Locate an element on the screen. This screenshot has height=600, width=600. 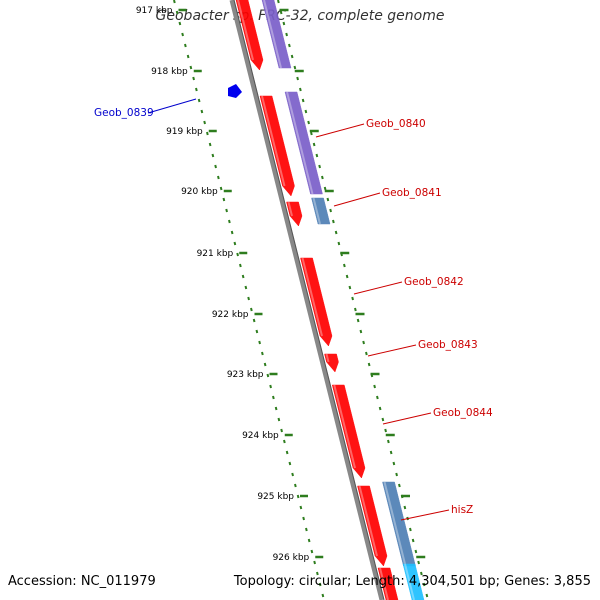
tick-label: 919 kbp is located at coordinates (184, 132).